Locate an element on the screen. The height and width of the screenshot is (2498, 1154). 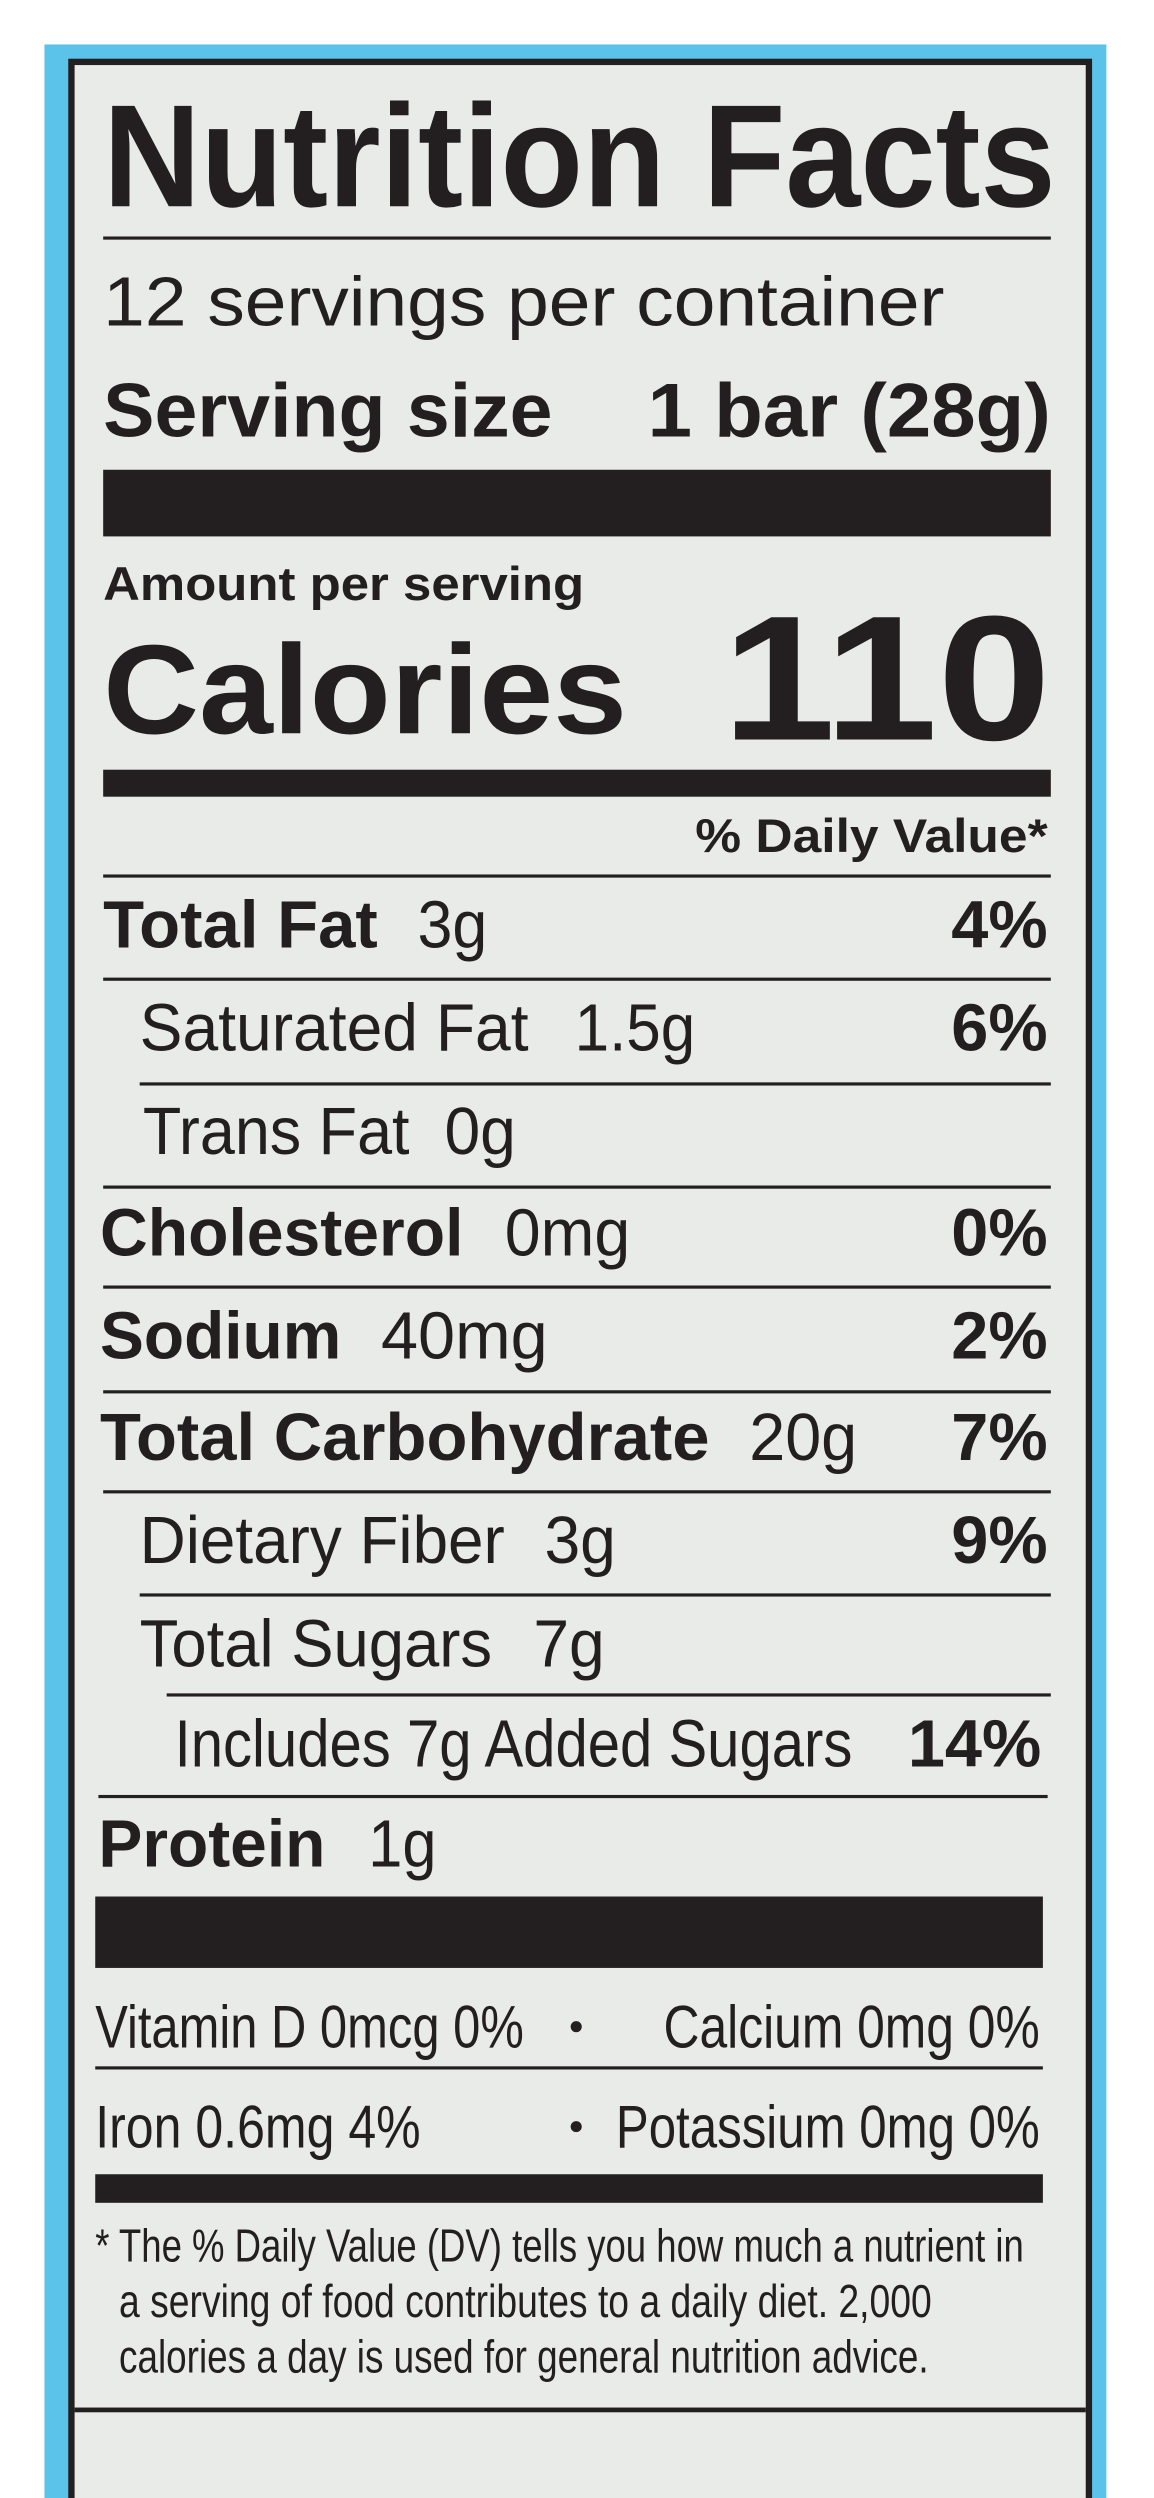
nutrient-dv: 9% is located at coordinates (999, 1541).